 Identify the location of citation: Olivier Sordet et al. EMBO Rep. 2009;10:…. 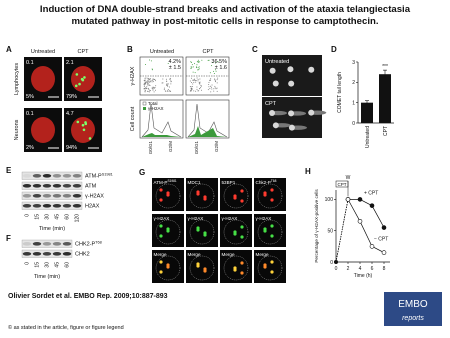
(88, 296).